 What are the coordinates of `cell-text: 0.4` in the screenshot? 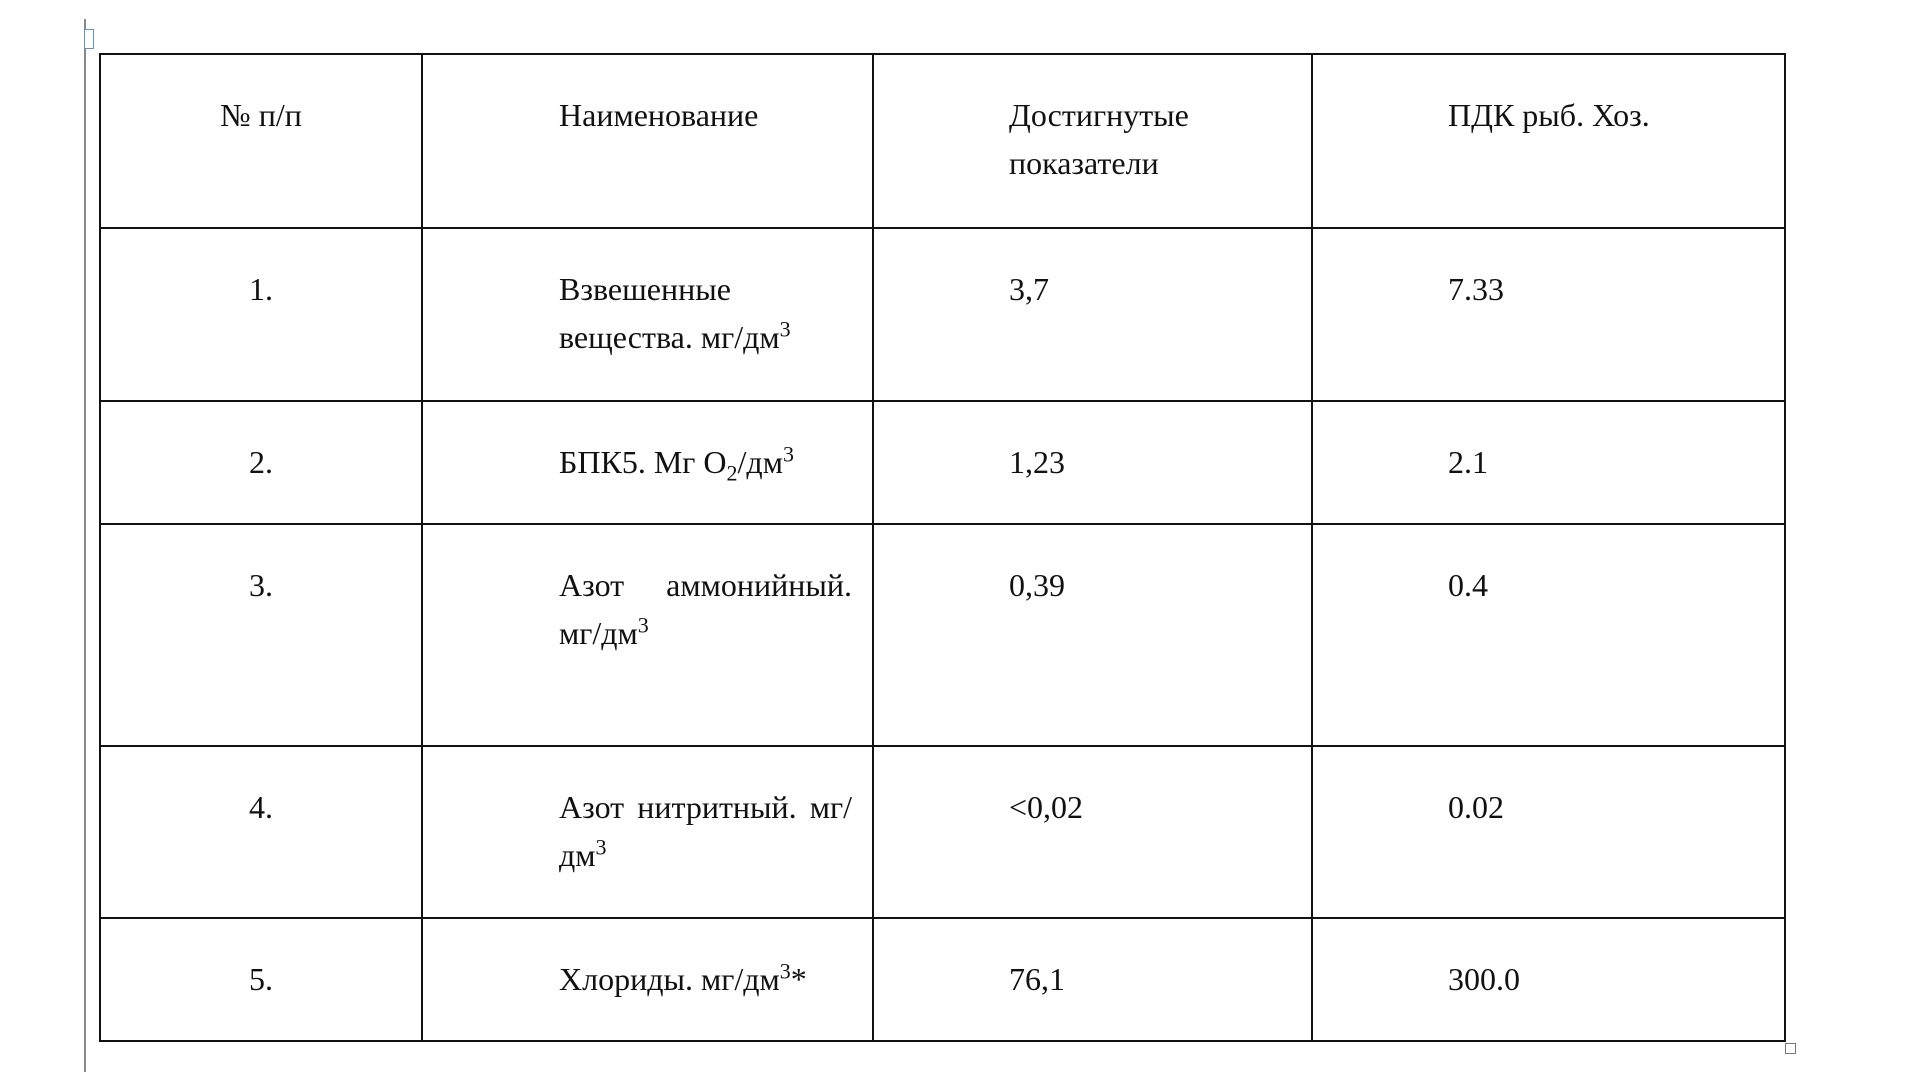 It's located at (1468, 585).